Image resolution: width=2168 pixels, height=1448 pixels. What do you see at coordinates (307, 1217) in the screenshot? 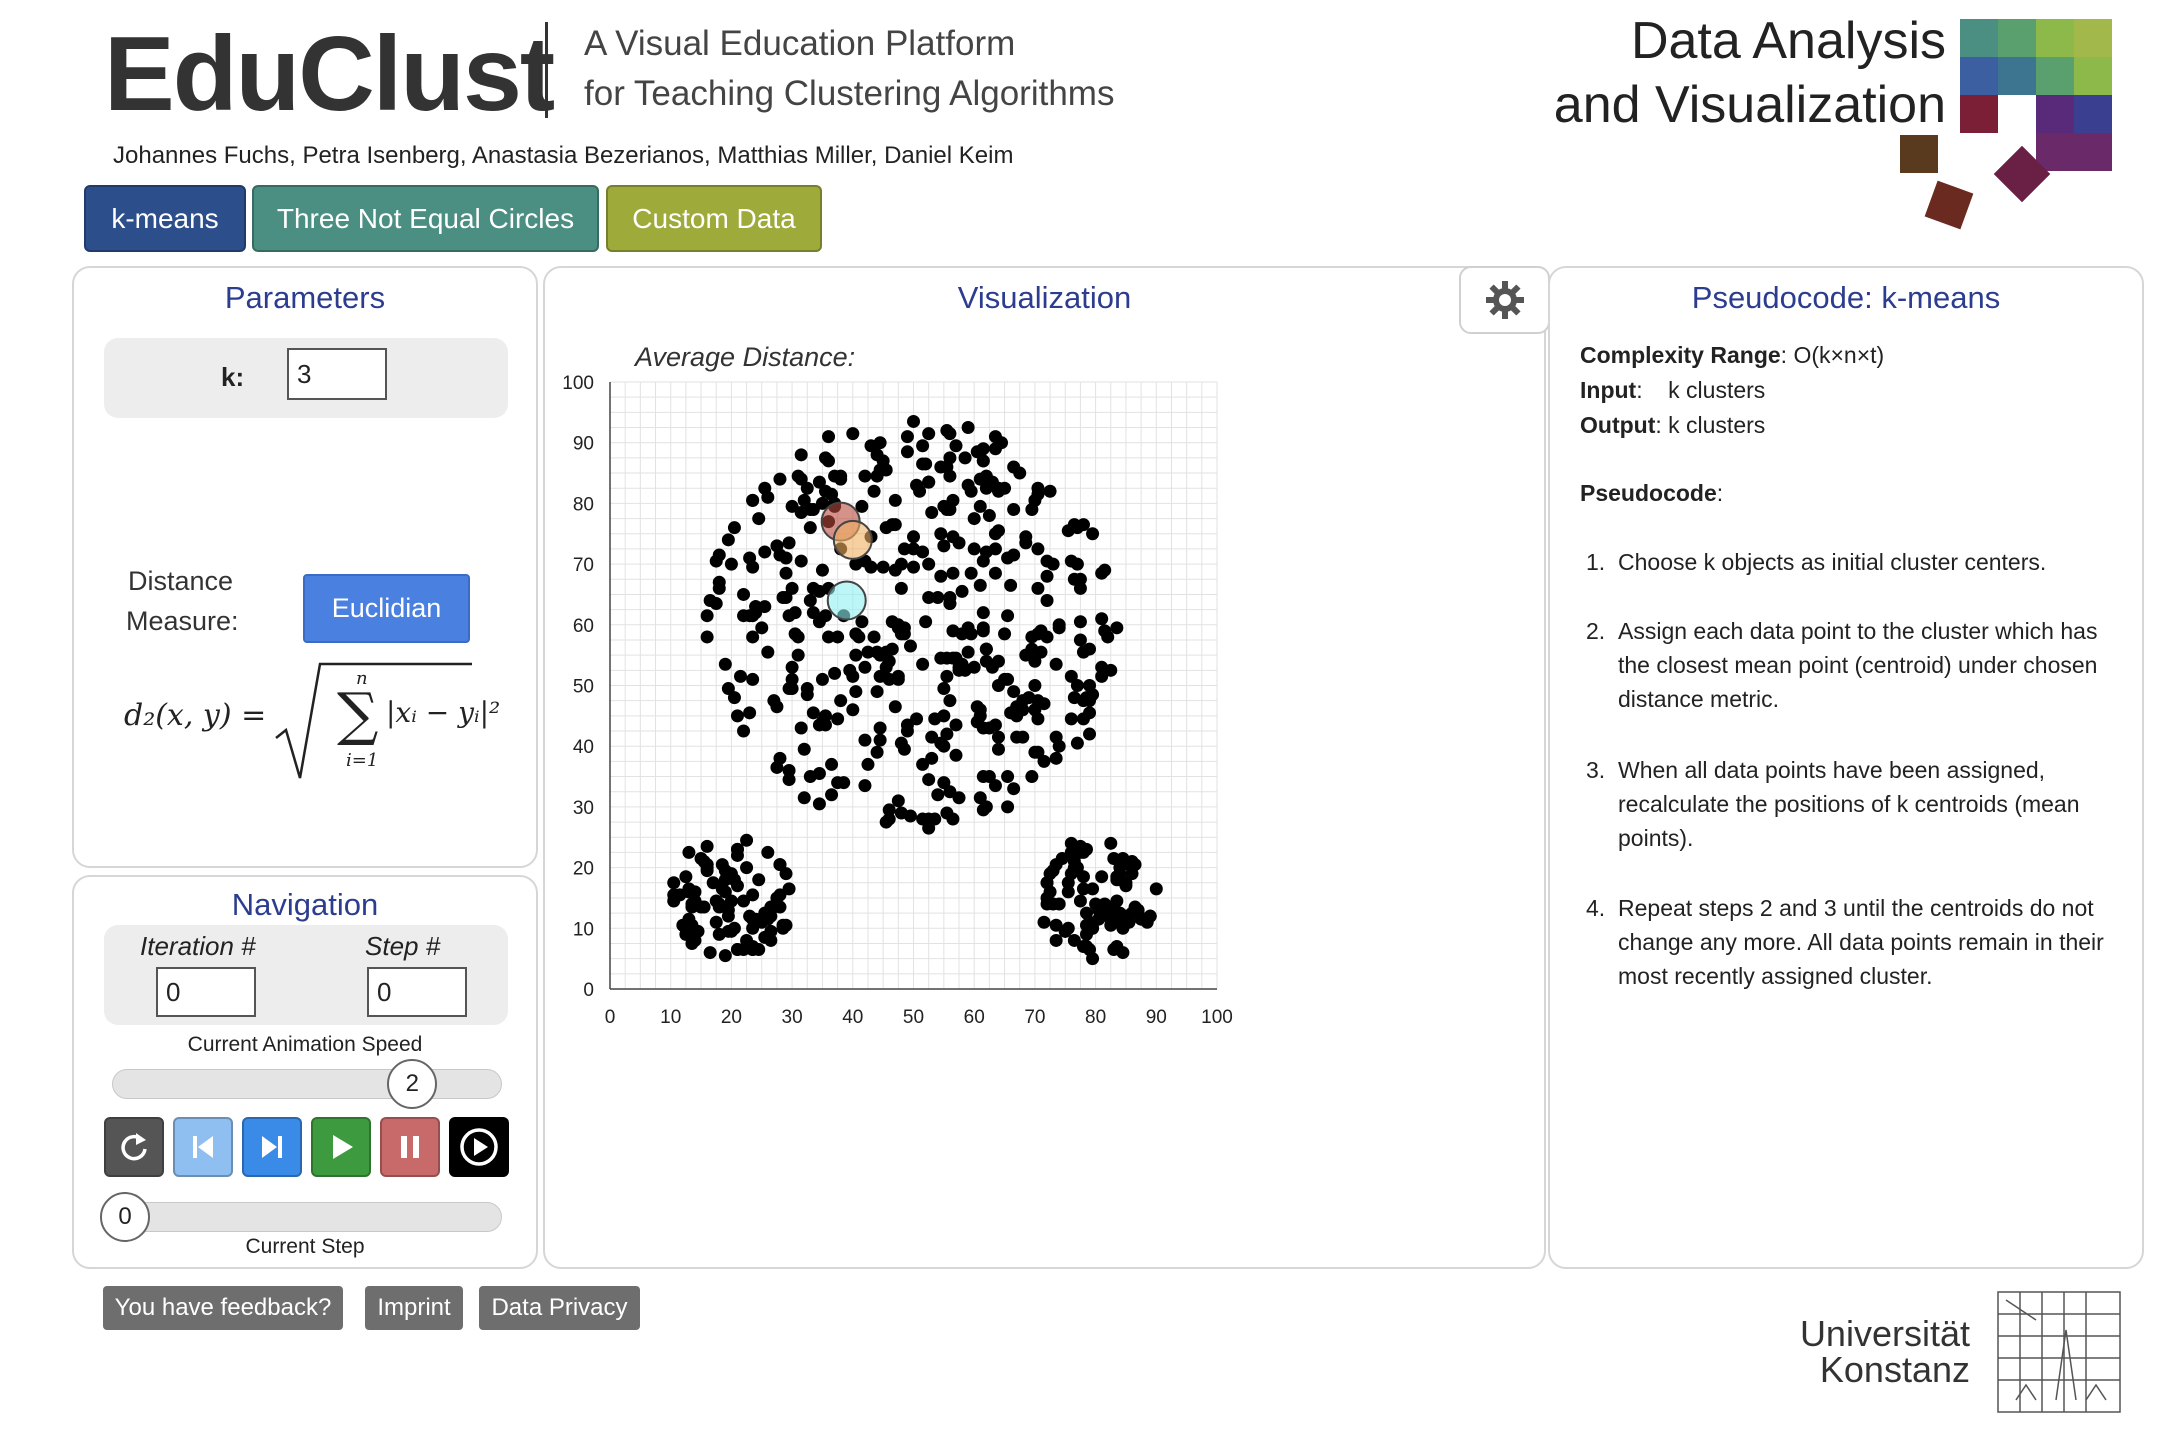
I see `step-slider-track` at bounding box center [307, 1217].